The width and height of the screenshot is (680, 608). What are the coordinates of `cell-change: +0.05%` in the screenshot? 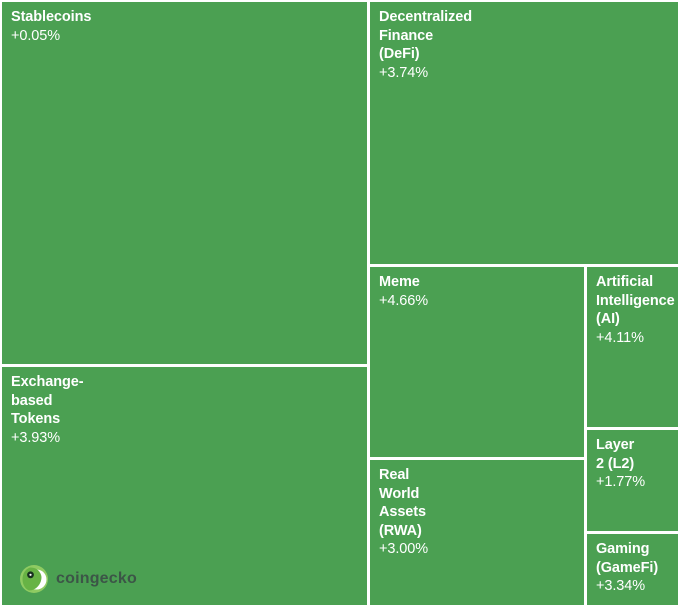 It's located at (35, 35).